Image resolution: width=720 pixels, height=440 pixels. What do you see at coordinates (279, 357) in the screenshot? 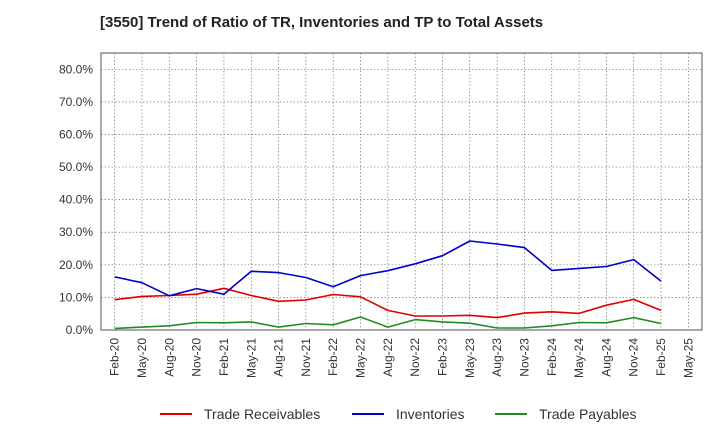
I see `x-tick-label: Aug-21` at bounding box center [279, 357].